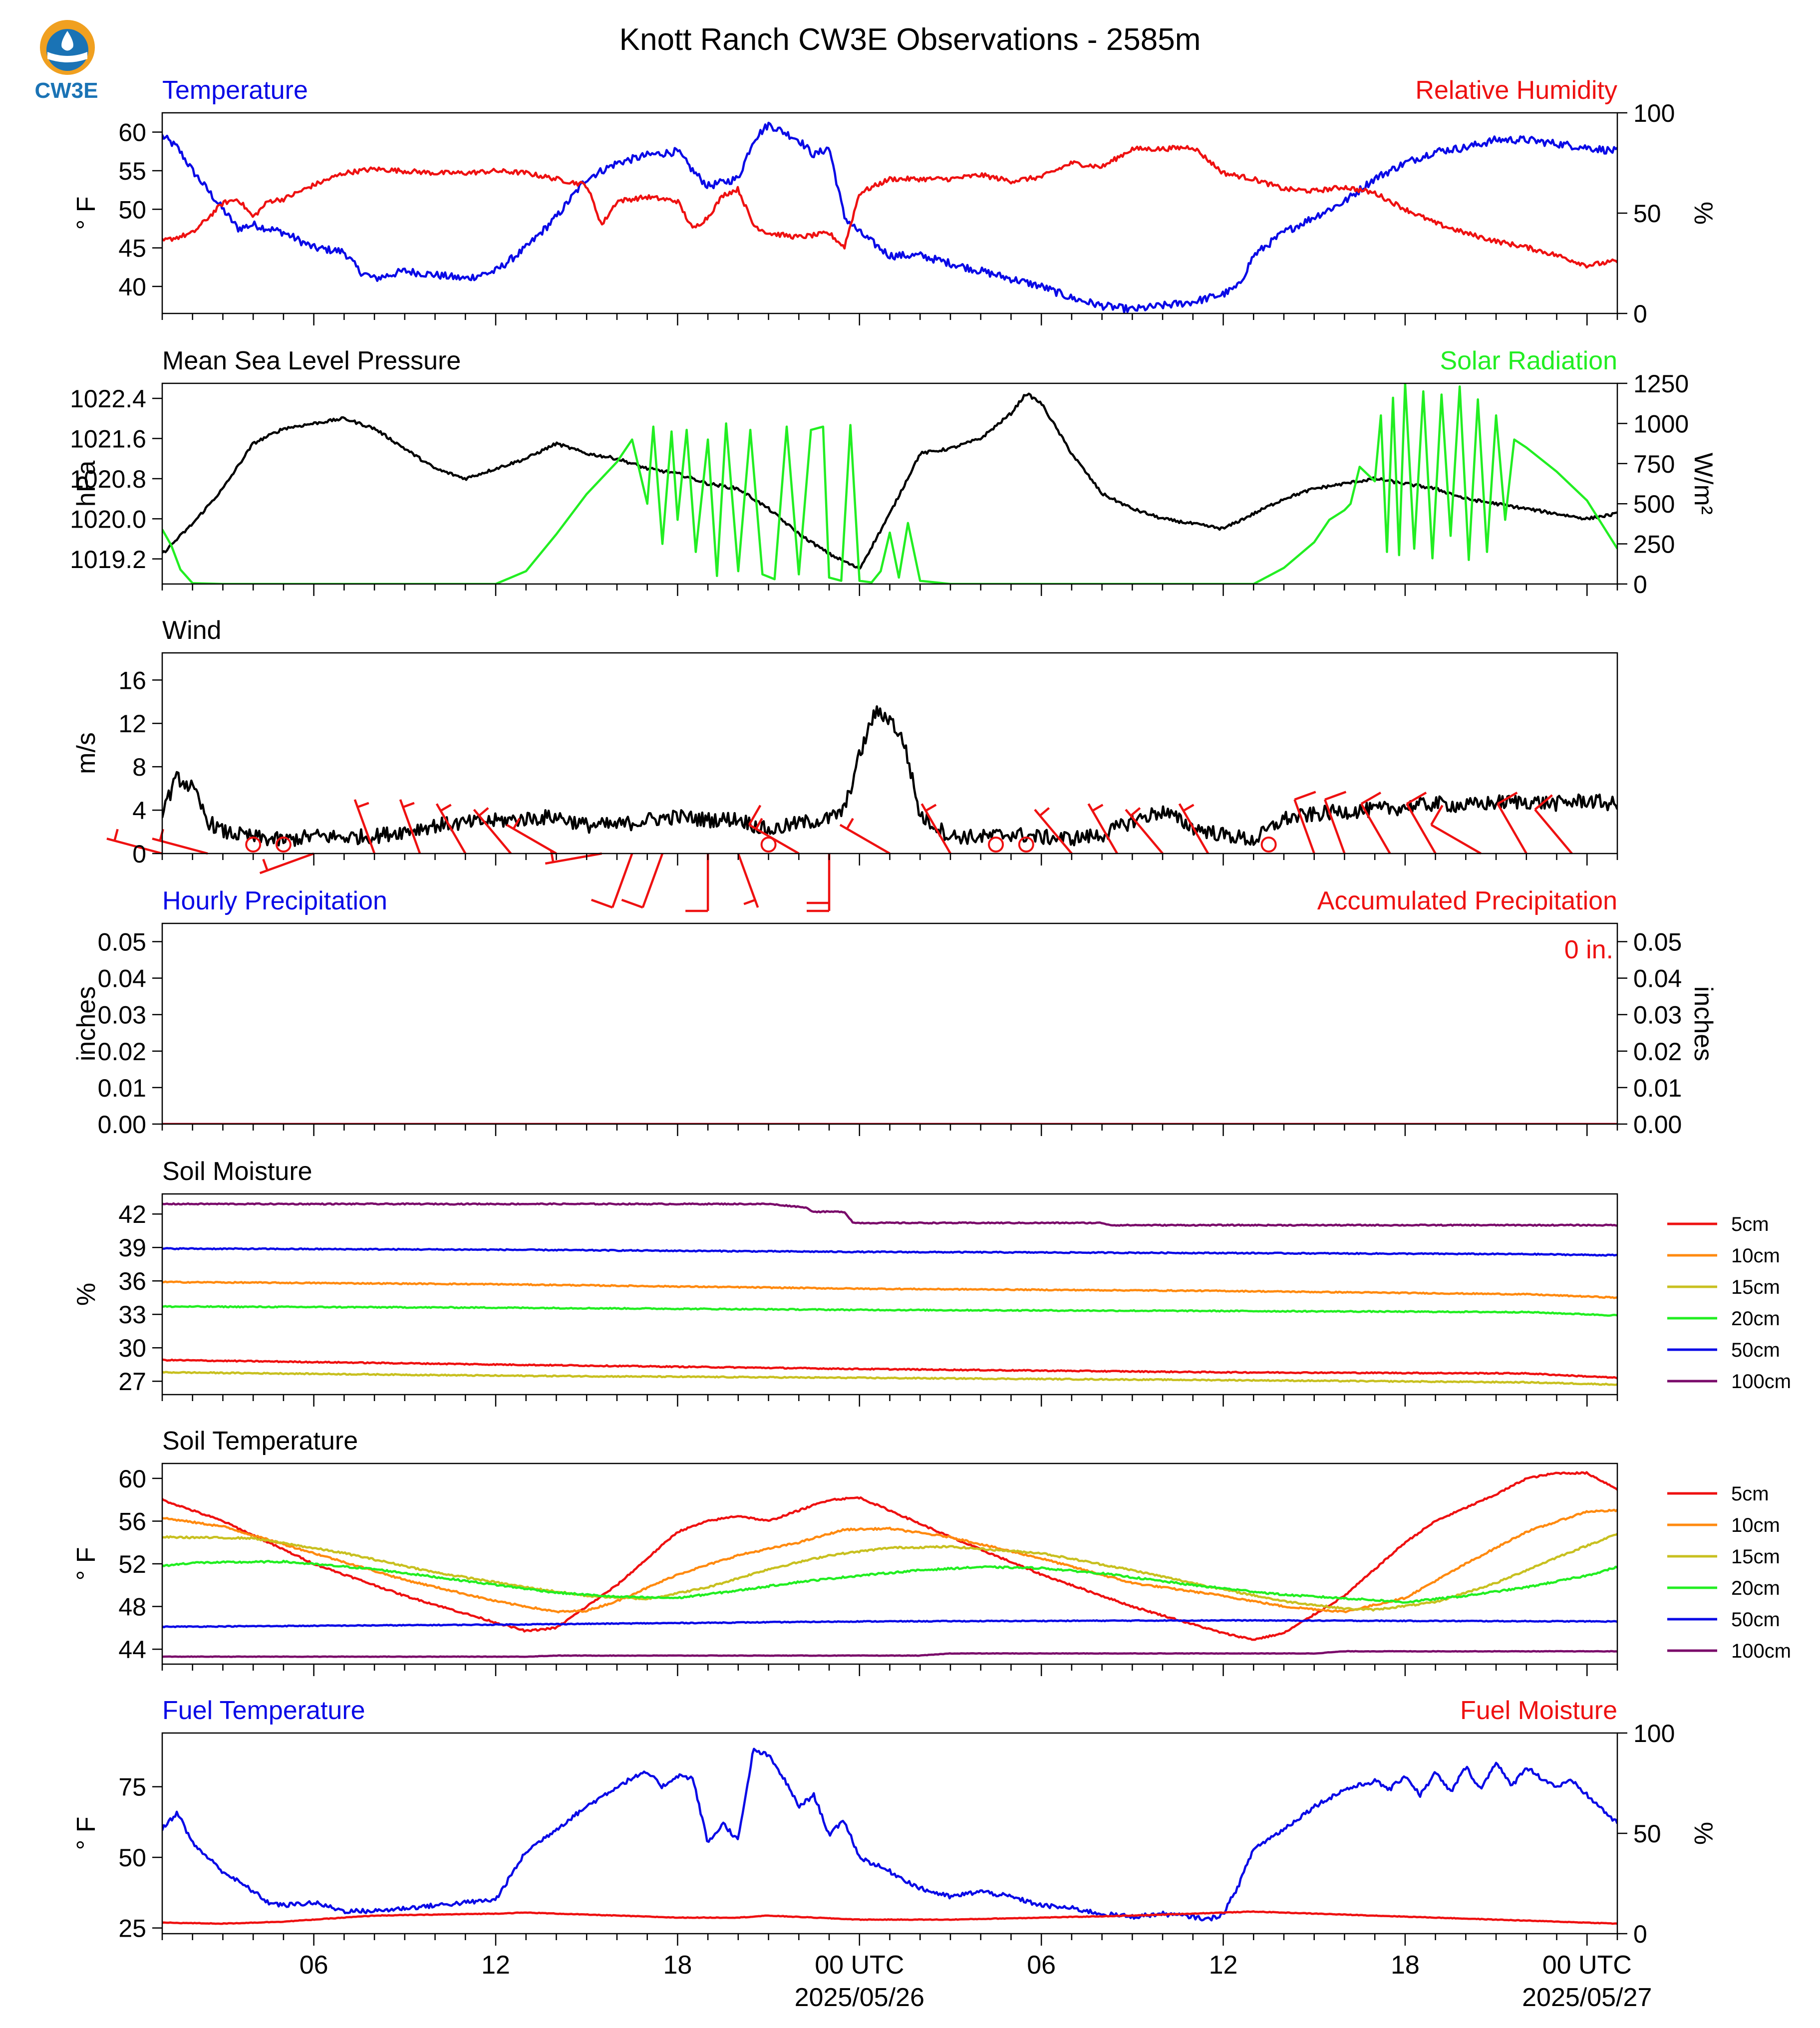 This screenshot has height=2028, width=1820. What do you see at coordinates (1654, 504) in the screenshot?
I see `y2-tick-label: 500` at bounding box center [1654, 504].